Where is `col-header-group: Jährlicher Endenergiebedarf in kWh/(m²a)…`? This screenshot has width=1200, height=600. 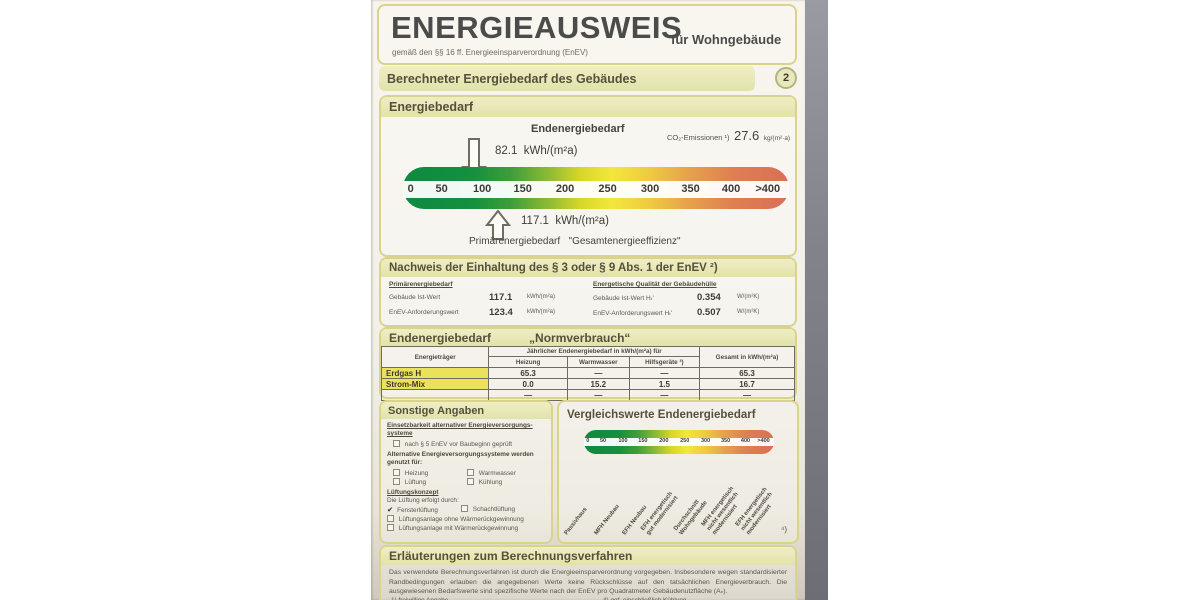
col-header-group: Jährlicher Endenergiebedarf in kWh/(m²a)… is located at coordinates (594, 351).